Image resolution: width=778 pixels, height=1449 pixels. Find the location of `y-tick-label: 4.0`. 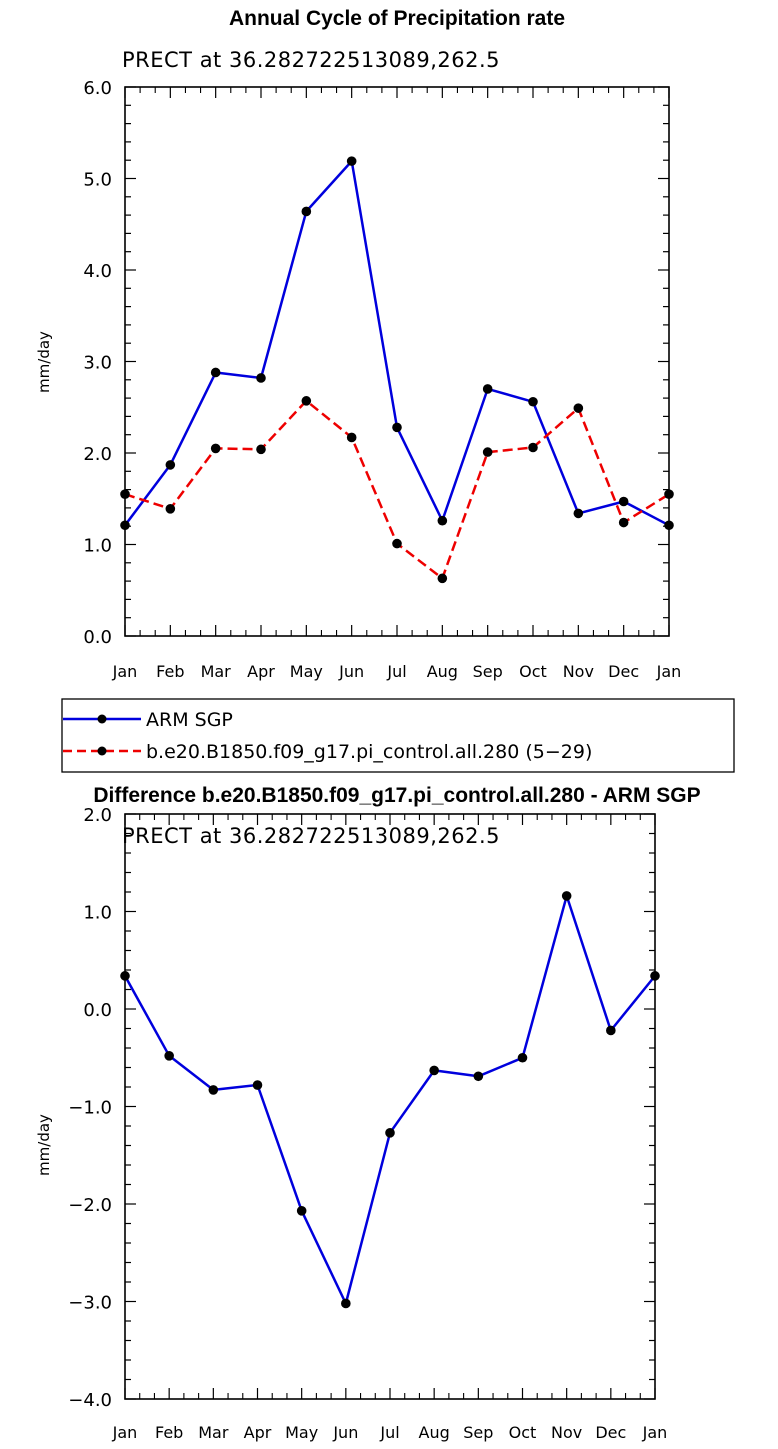

y-tick-label: 4.0 is located at coordinates (97, 271).